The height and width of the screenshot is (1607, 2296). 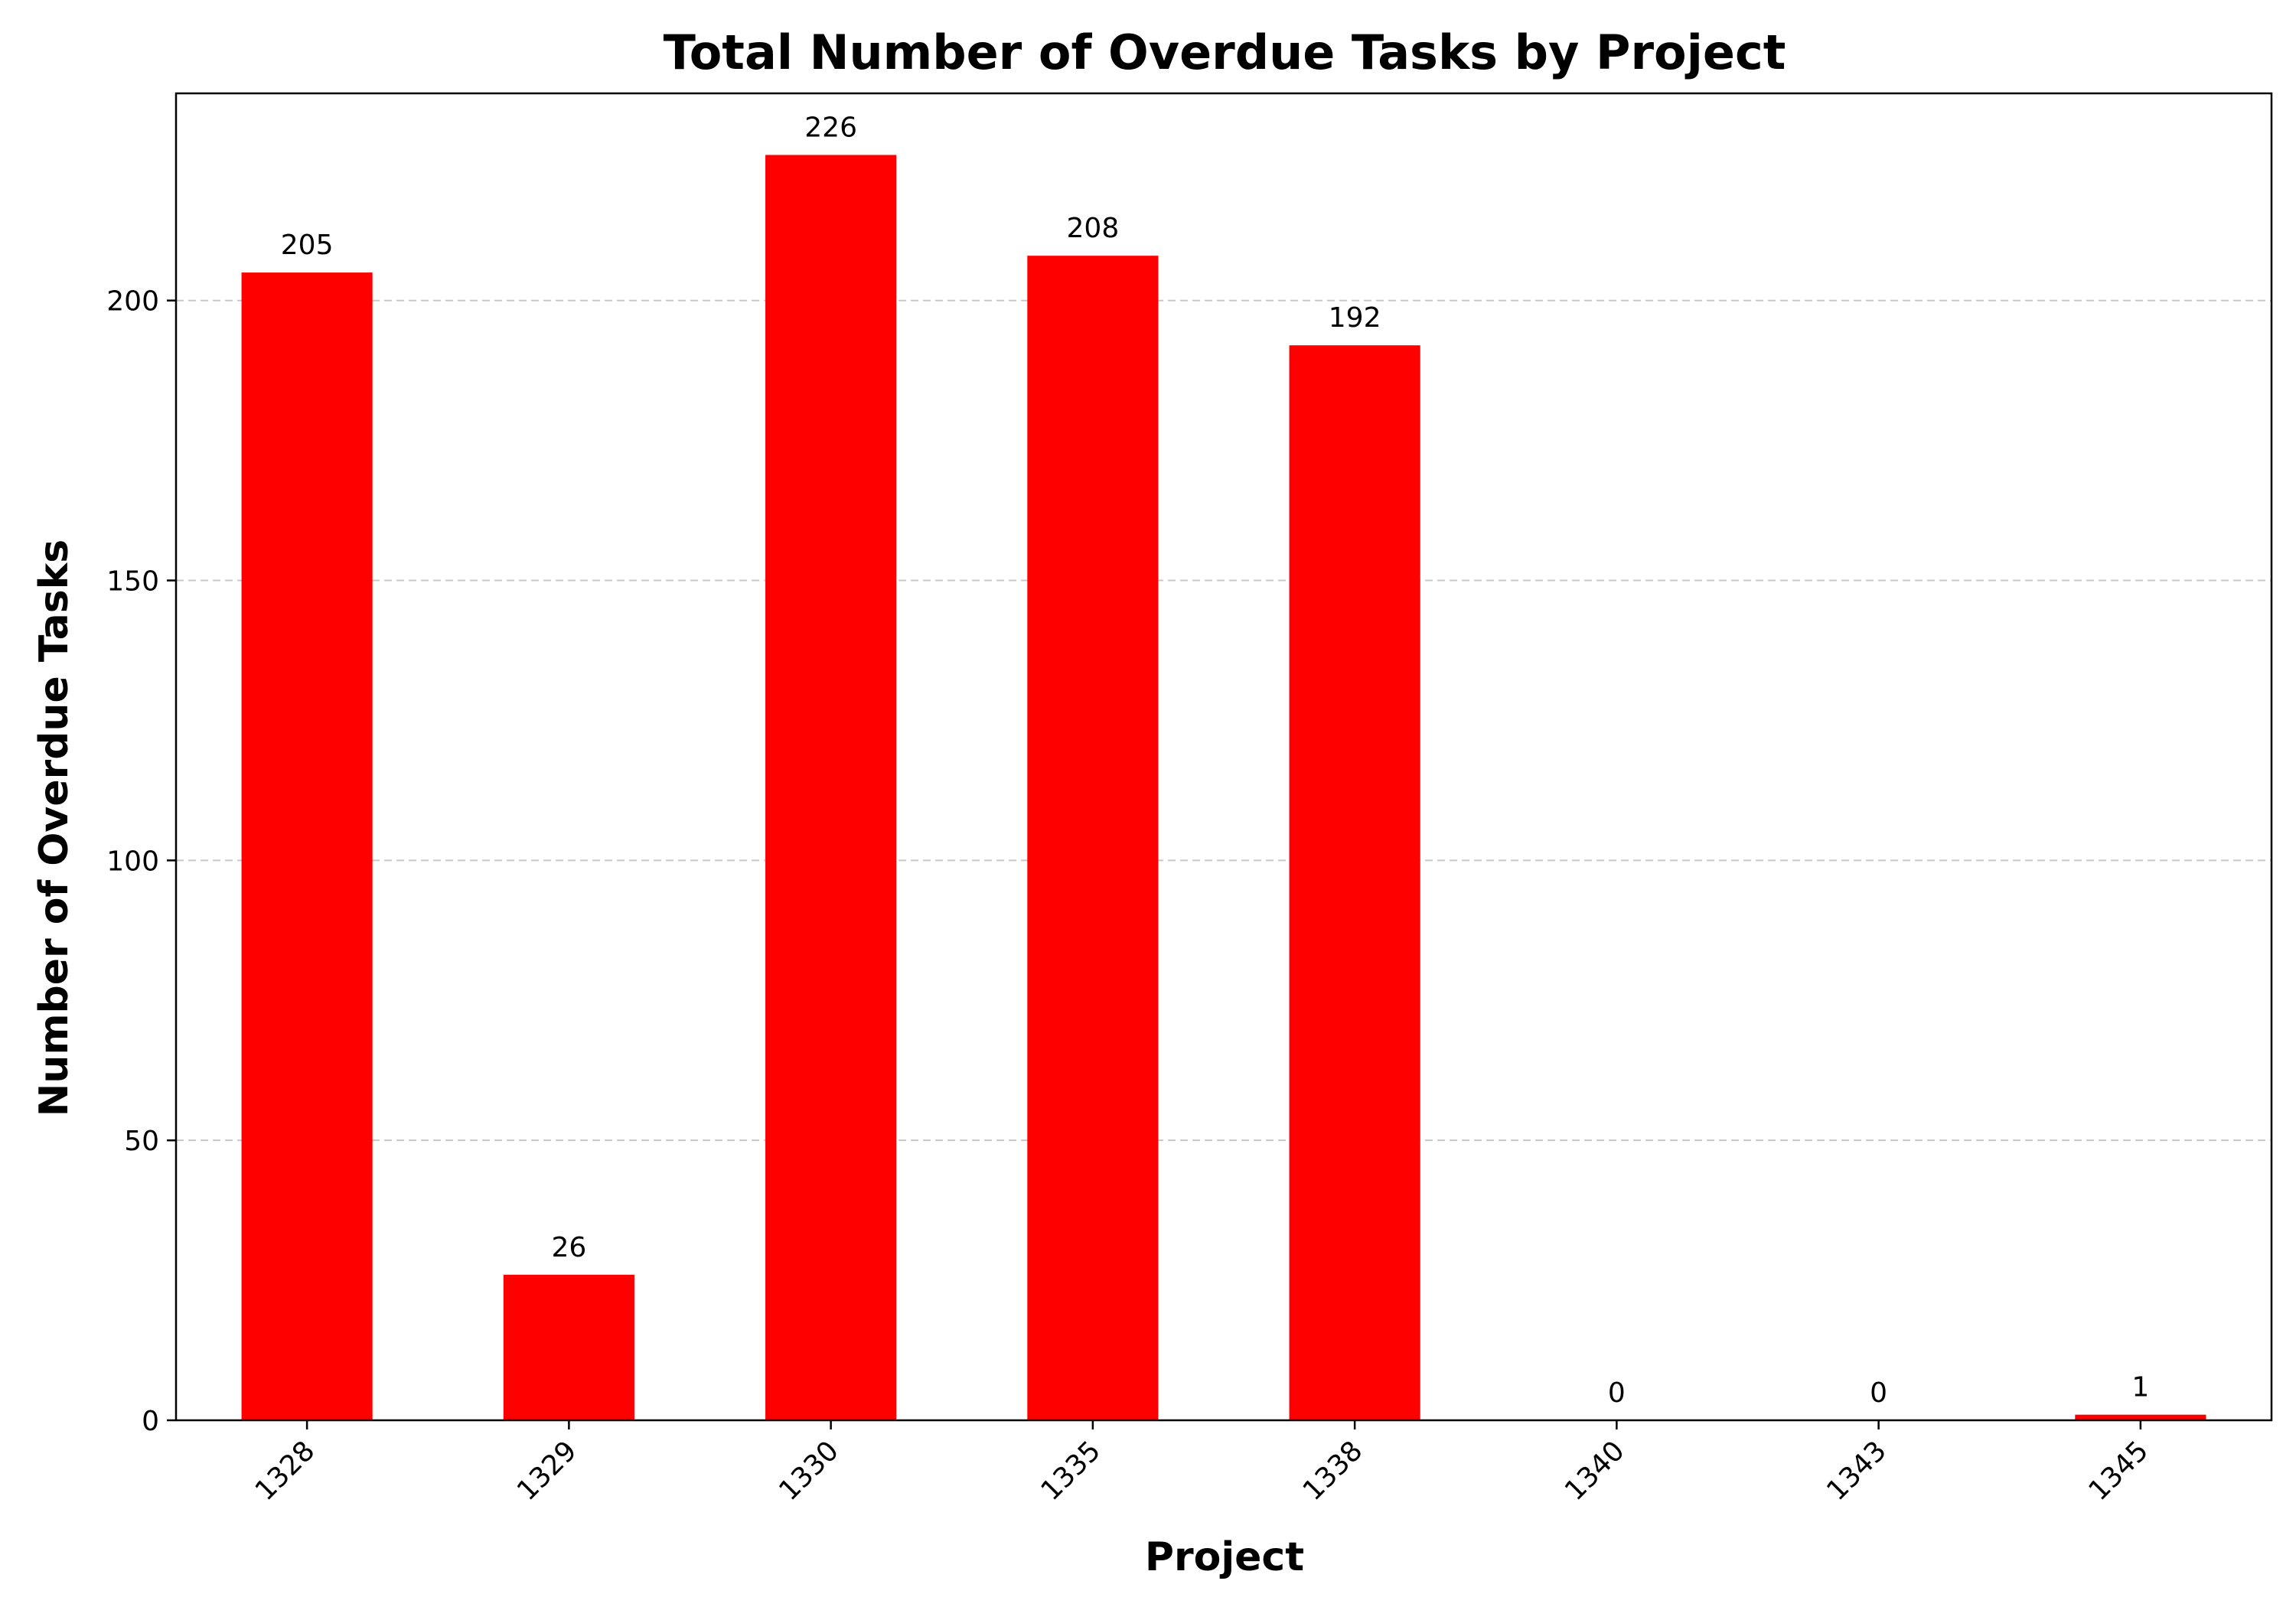 I want to click on y-tick-label: 50, so click(x=141, y=1141).